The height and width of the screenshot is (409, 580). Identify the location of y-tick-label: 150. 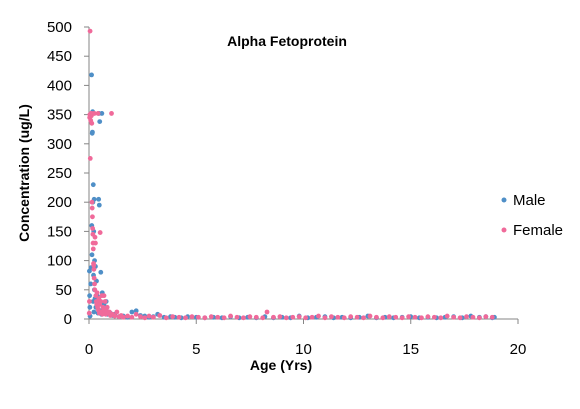
(59, 231).